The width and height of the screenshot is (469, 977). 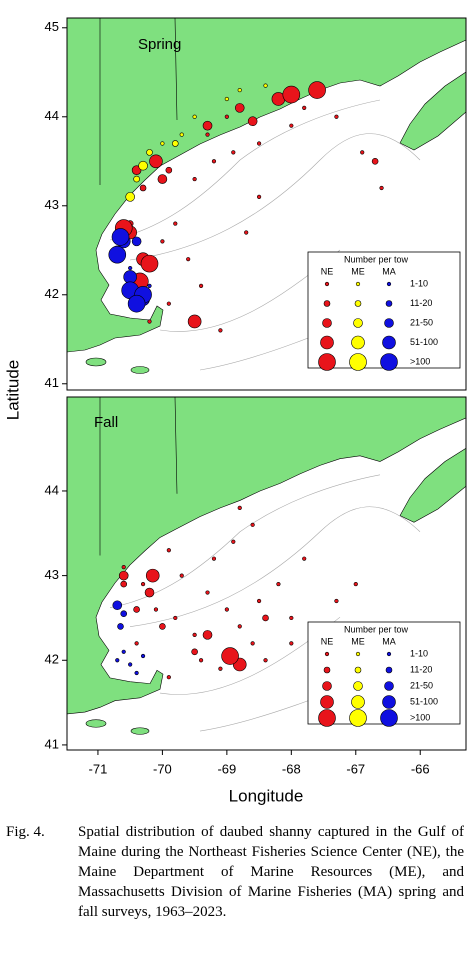 What do you see at coordinates (226, 768) in the screenshot?
I see `x-tick-label: -69` at bounding box center [226, 768].